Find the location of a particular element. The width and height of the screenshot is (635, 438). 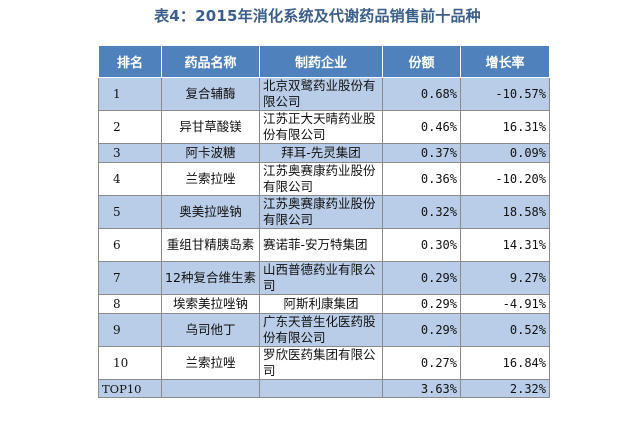

growth-cell: -4.91% is located at coordinates (505, 304).